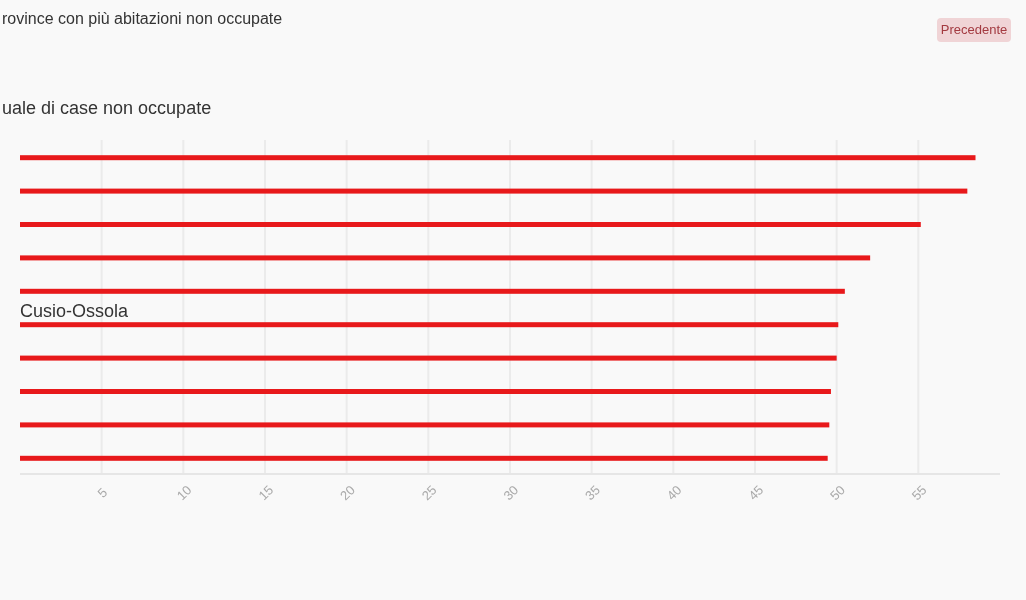 This screenshot has height=600, width=1026. What do you see at coordinates (511, 493) in the screenshot?
I see `x-tick-label: 30` at bounding box center [511, 493].